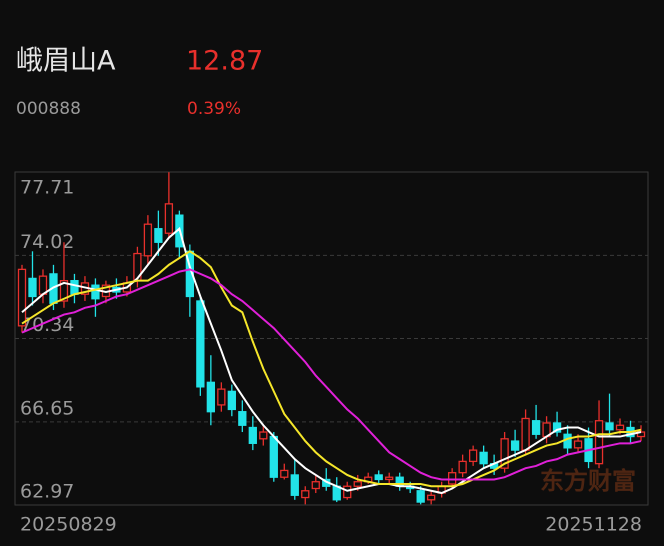 This screenshot has height=546, width=664. Describe the element at coordinates (214, 109) in the screenshot. I see `price-change: 0.39%` at that location.